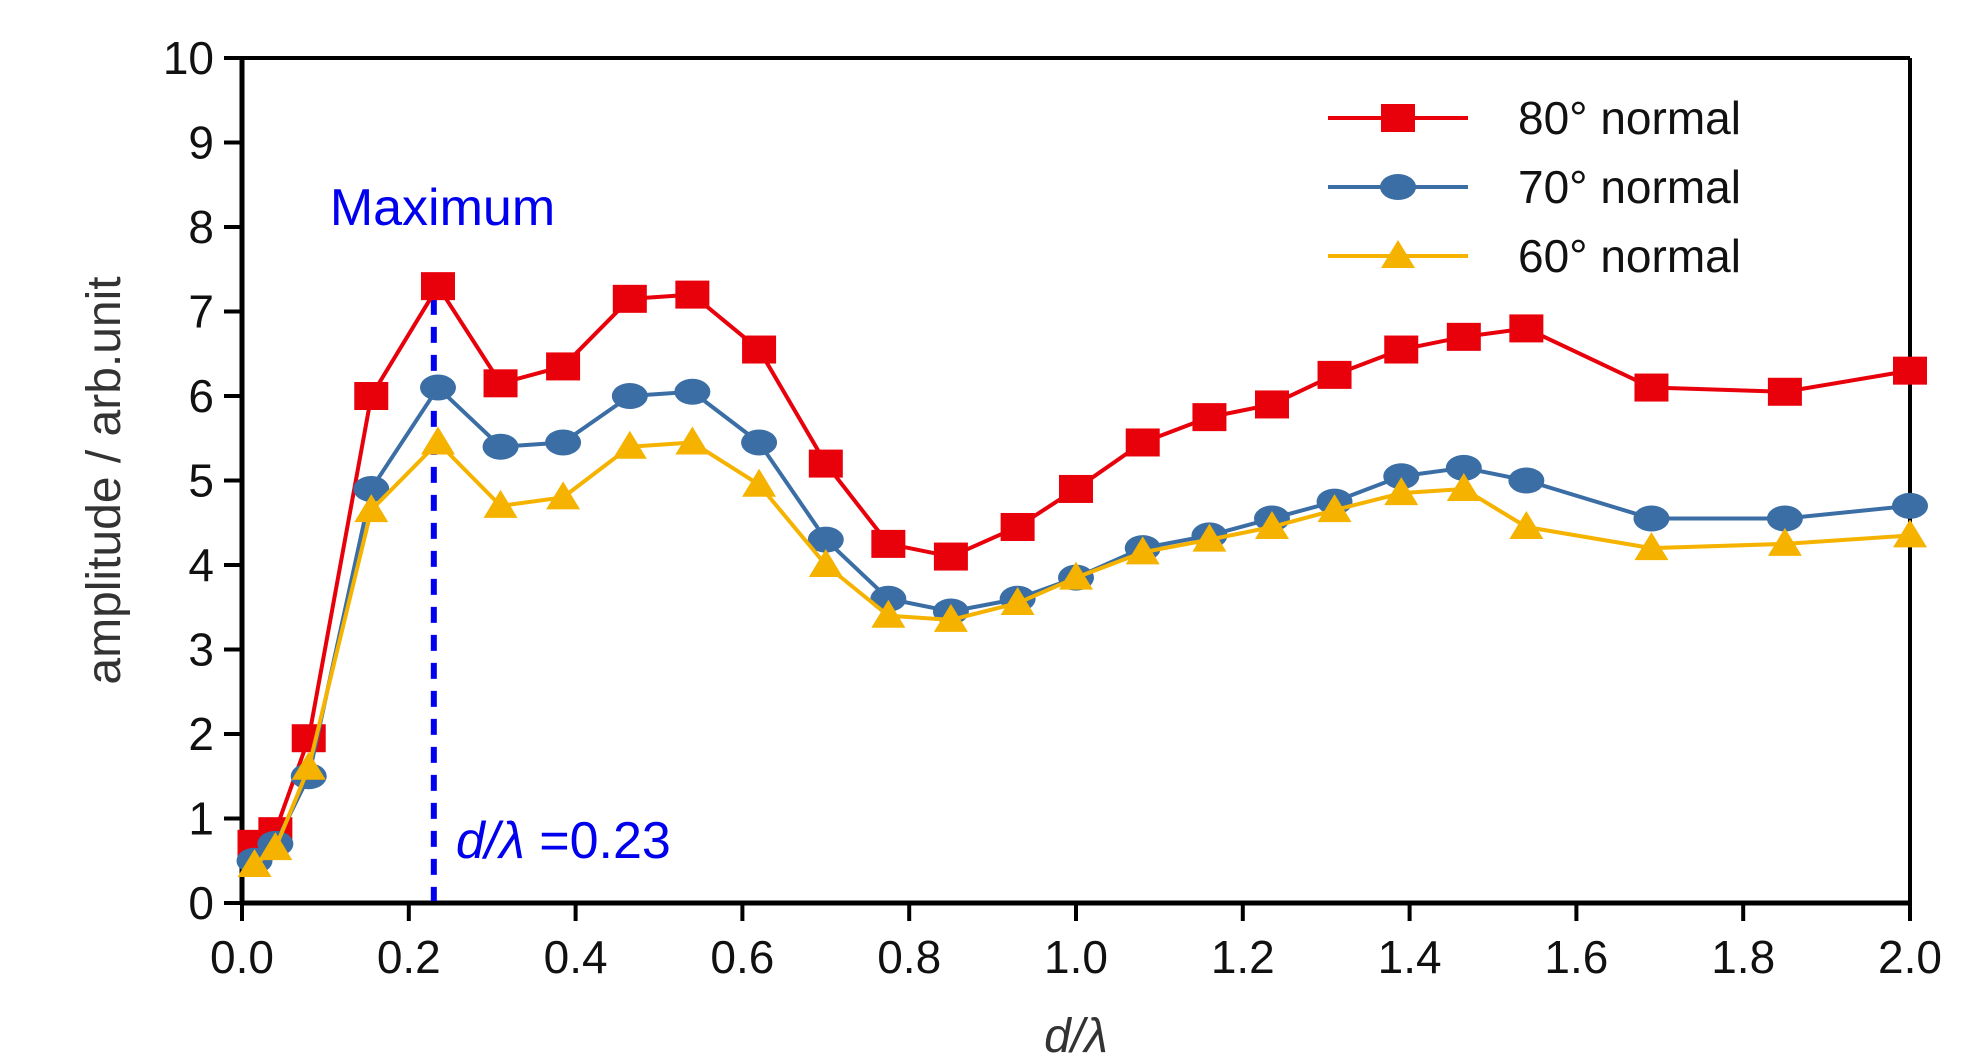  I want to click on legend-item: 60° normal, so click(1534, 256).